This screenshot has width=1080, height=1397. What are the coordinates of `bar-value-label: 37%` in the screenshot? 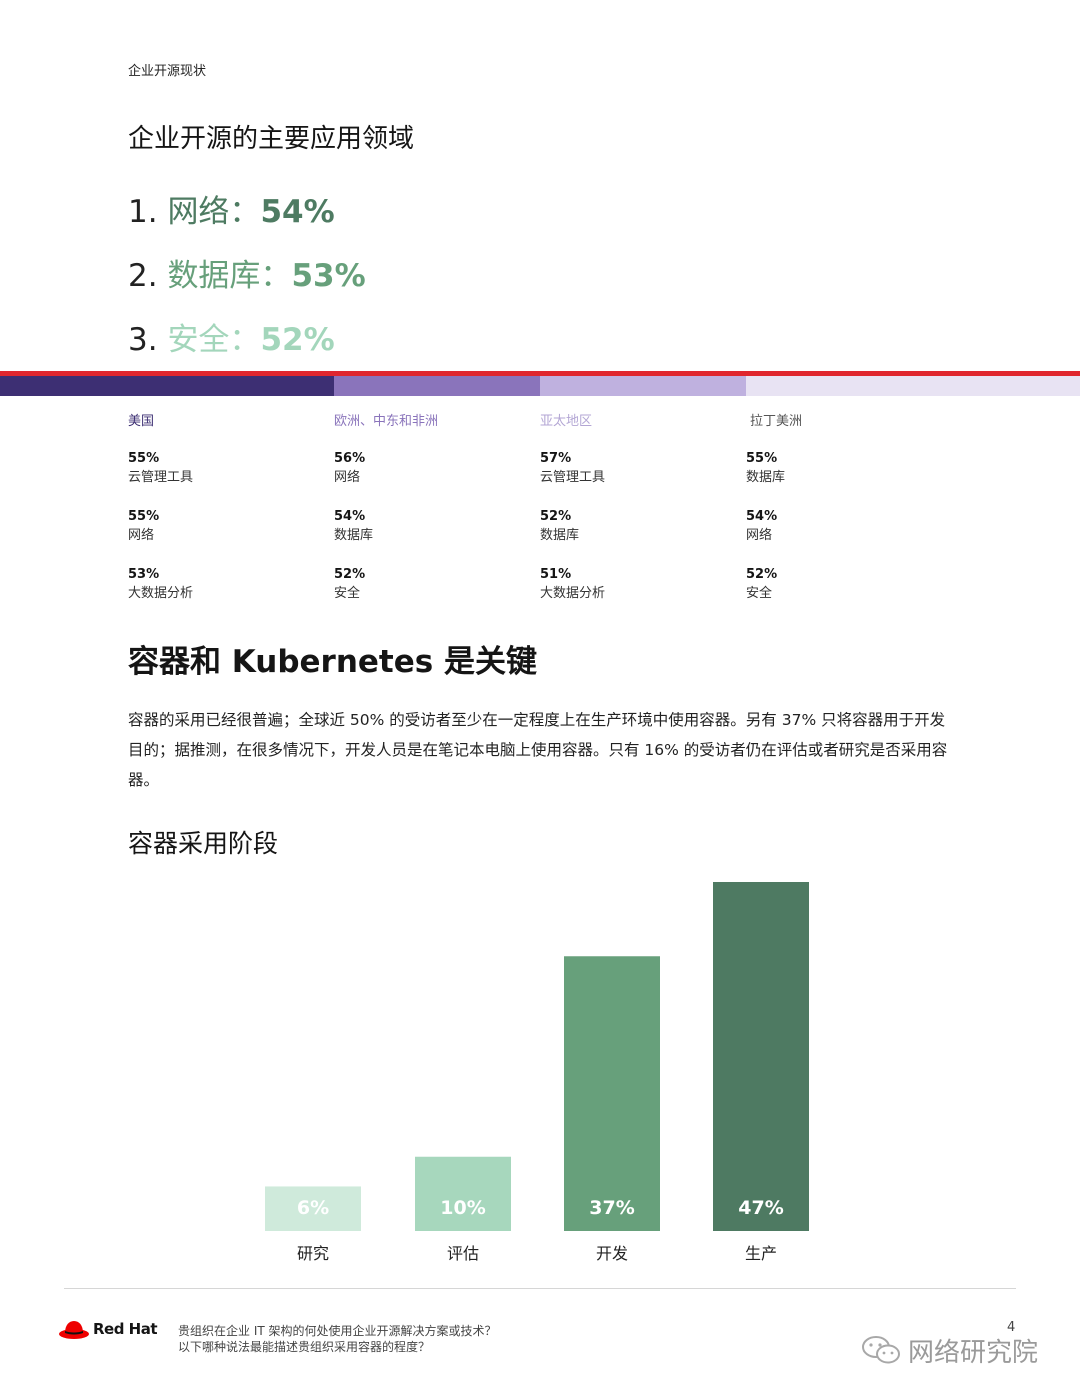 It's located at (611, 1208).